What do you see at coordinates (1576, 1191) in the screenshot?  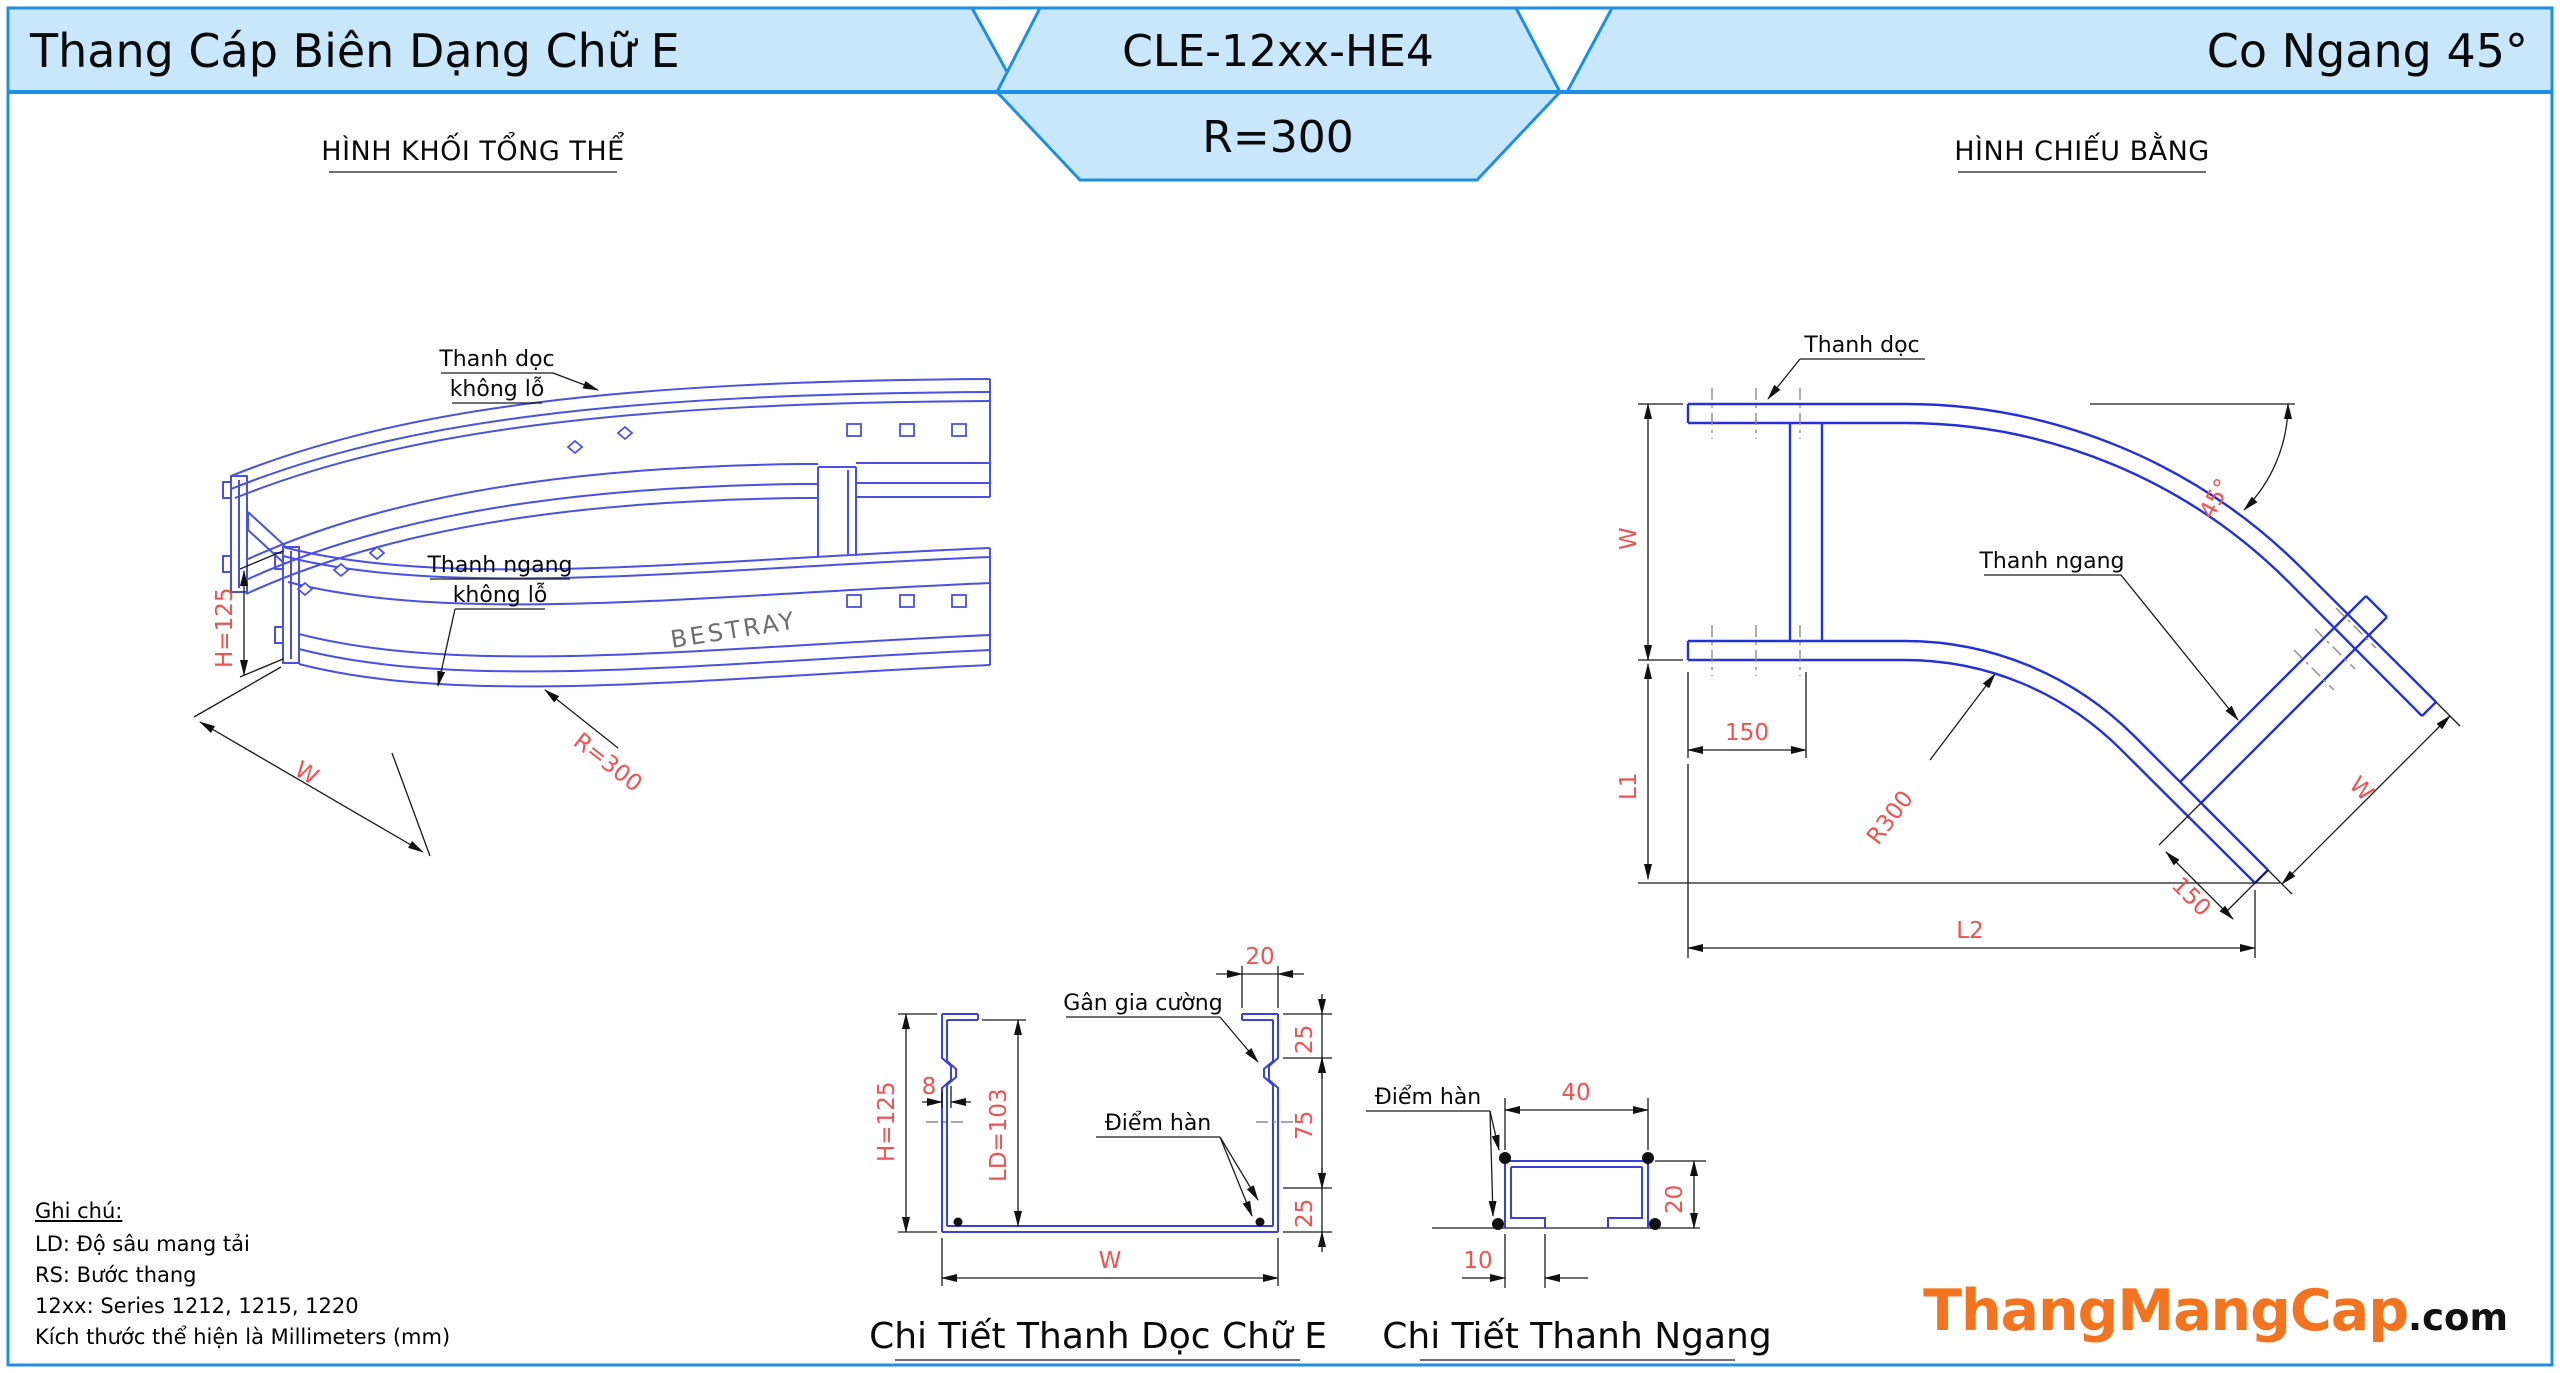 I see `rung-profile` at bounding box center [1576, 1191].